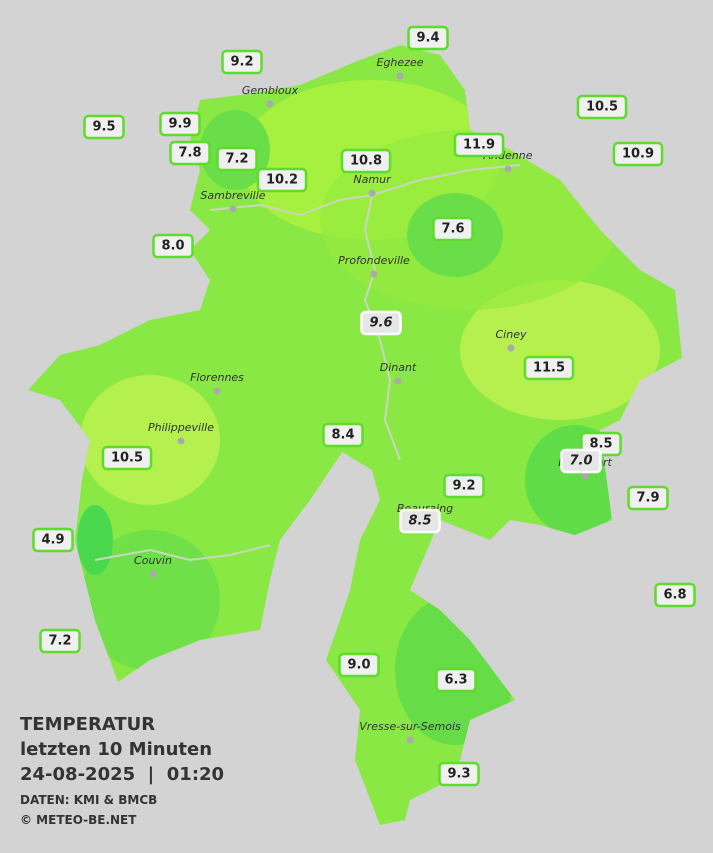 This screenshot has width=713, height=853. What do you see at coordinates (374, 260) in the screenshot?
I see `town-label: Profondeville` at bounding box center [374, 260].